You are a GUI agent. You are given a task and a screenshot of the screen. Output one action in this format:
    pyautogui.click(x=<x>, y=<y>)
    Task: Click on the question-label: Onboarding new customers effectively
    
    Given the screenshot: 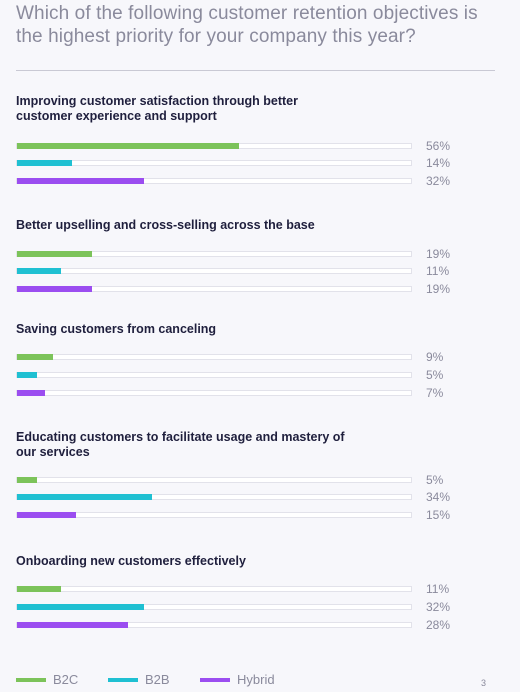 What is the action you would take?
    pyautogui.click(x=131, y=561)
    